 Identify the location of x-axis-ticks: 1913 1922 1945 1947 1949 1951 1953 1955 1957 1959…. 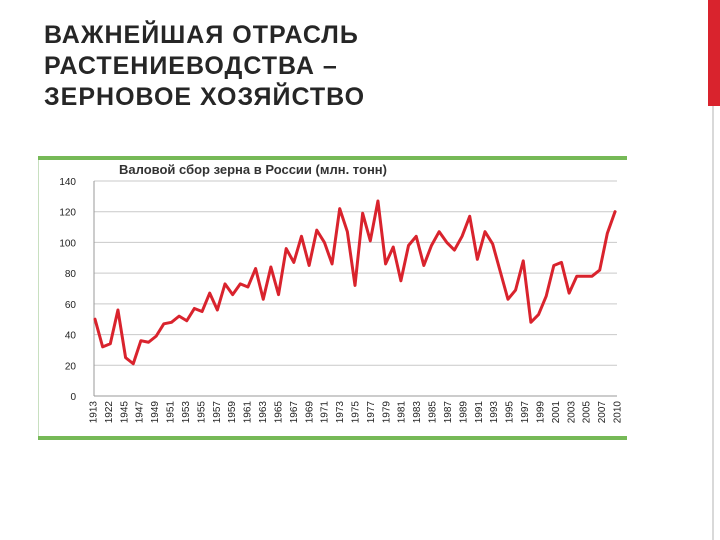
(356, 412).